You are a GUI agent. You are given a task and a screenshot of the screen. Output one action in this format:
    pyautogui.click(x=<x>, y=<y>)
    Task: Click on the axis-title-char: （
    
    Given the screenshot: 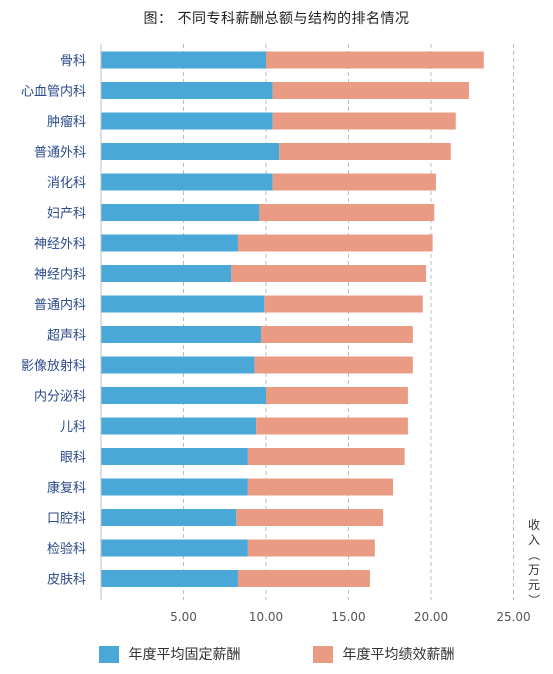 What is the action you would take?
    pyautogui.click(x=534, y=555)
    